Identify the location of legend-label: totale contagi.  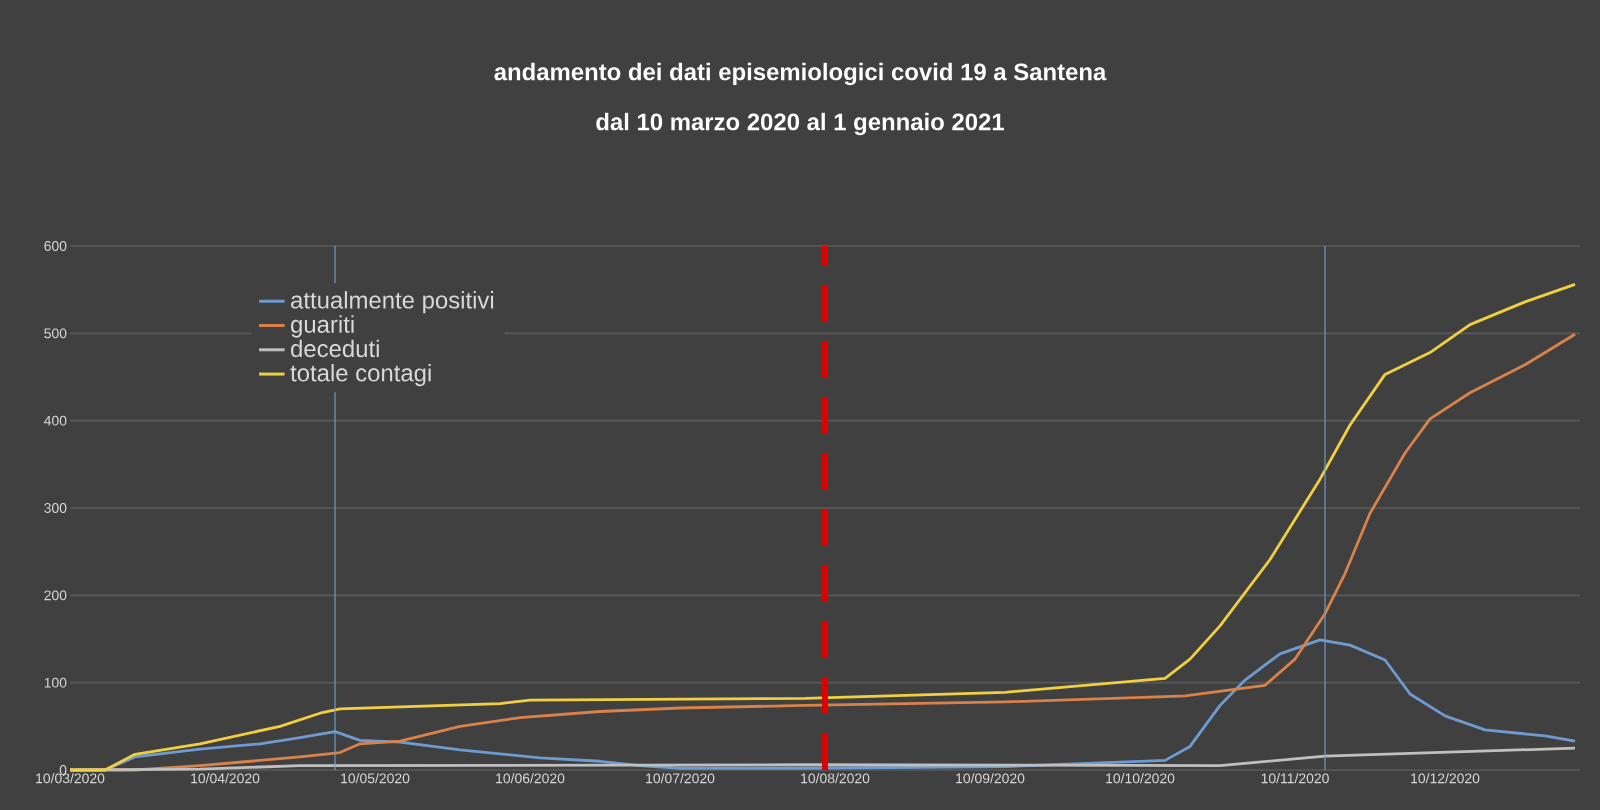
(360, 375).